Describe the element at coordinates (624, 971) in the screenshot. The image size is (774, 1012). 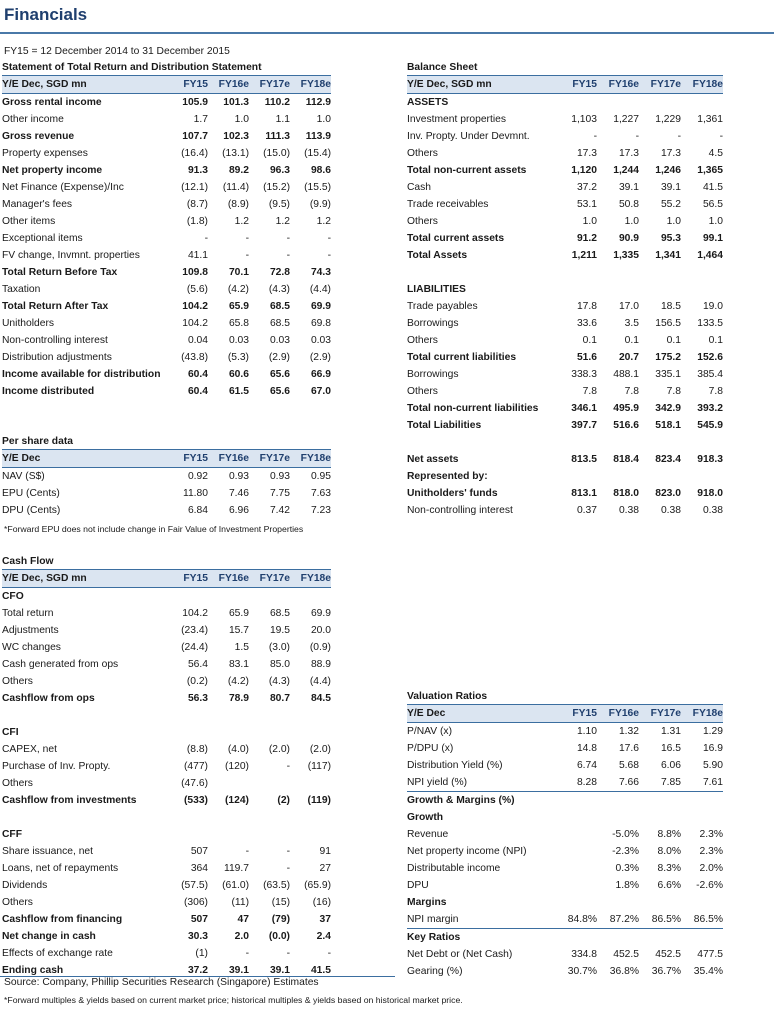
I see `cell-value: 36.8%` at that location.